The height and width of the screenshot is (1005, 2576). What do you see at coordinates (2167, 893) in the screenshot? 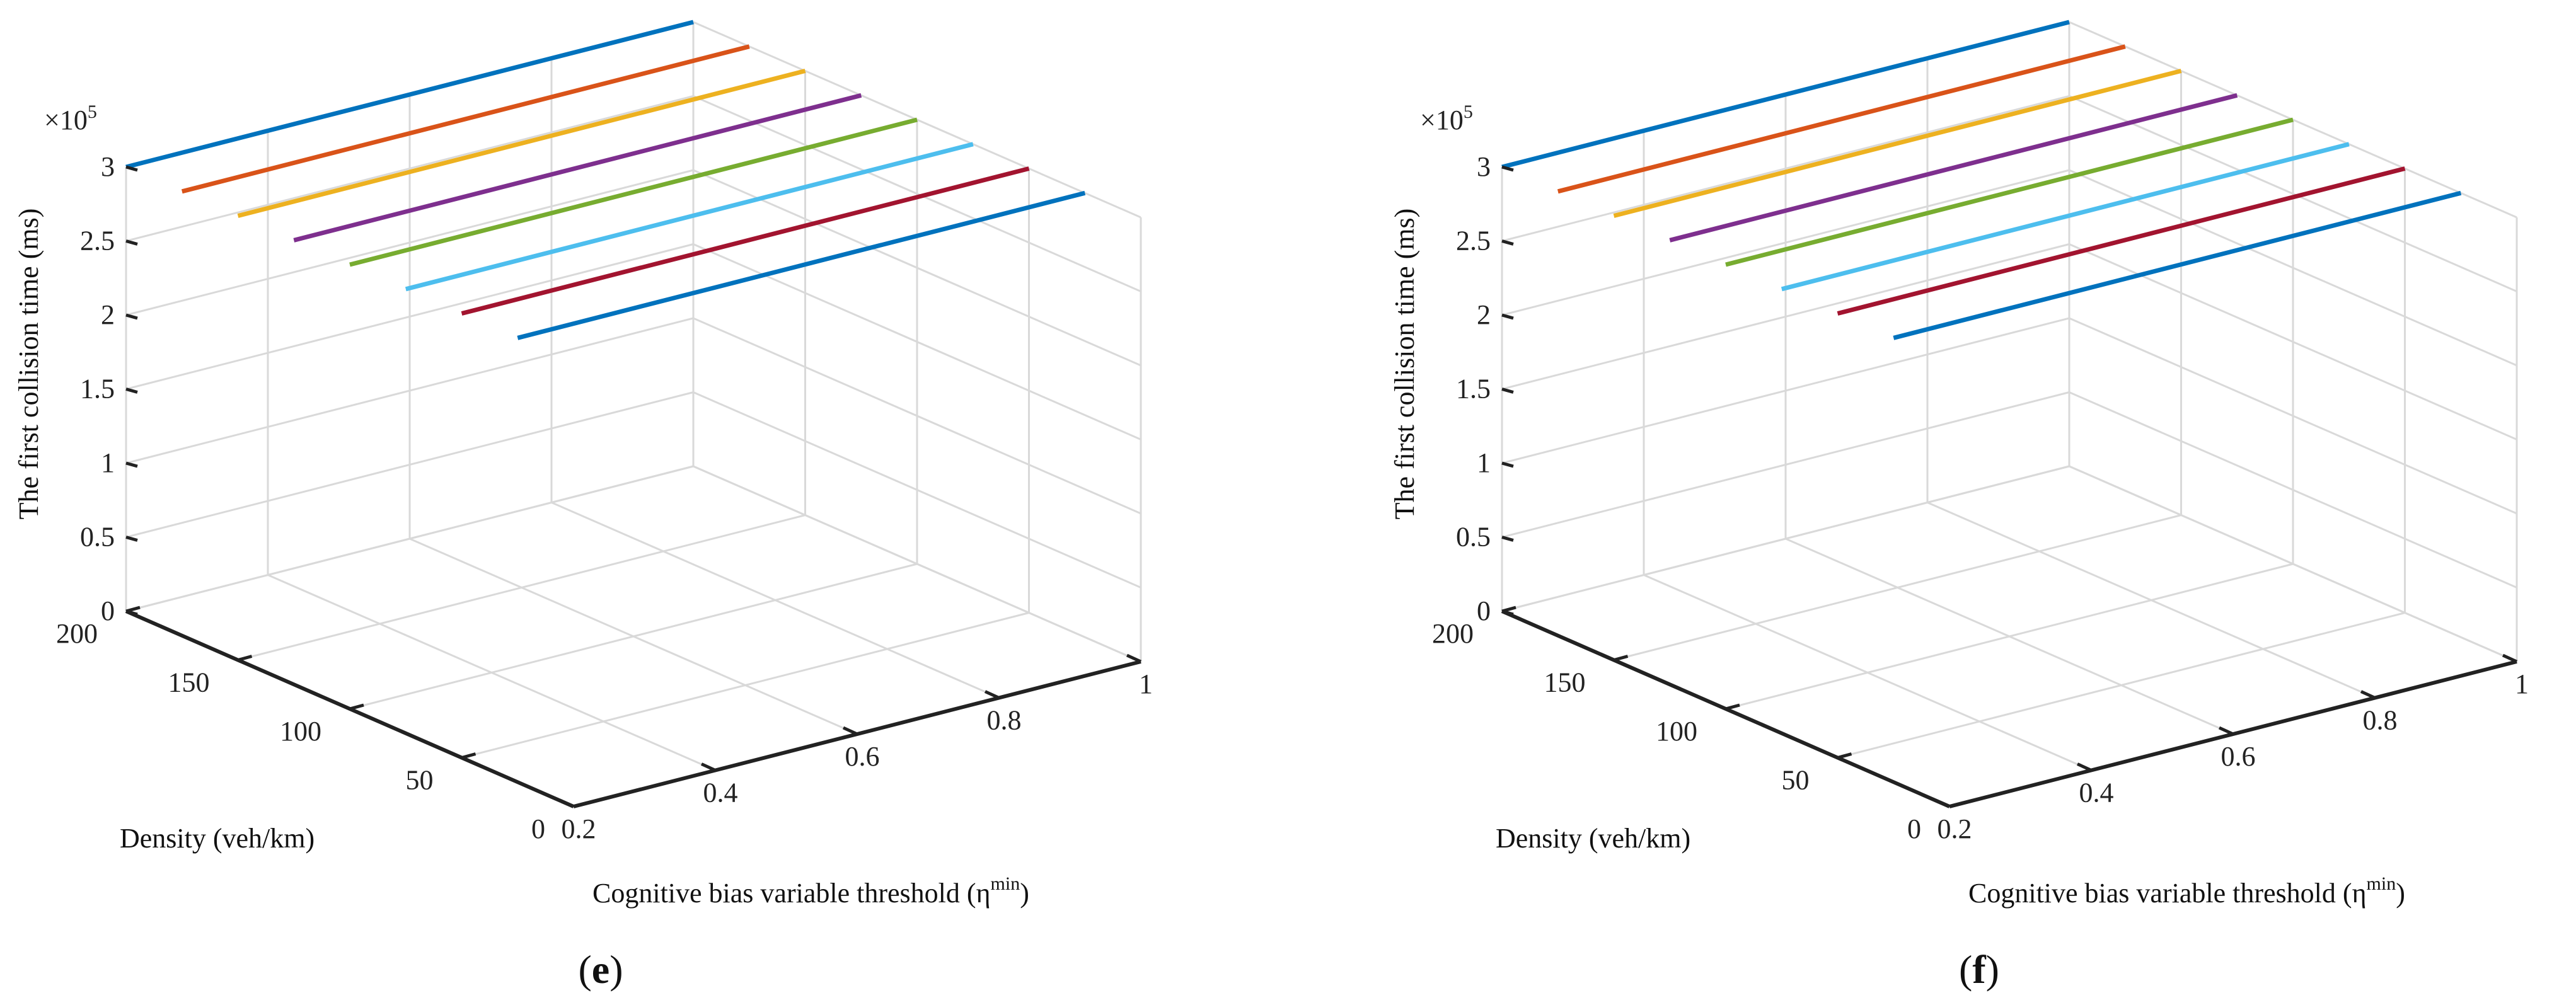
I see `x-axis-label-main: Cognitive bias variable threshold (η` at bounding box center [2167, 893].